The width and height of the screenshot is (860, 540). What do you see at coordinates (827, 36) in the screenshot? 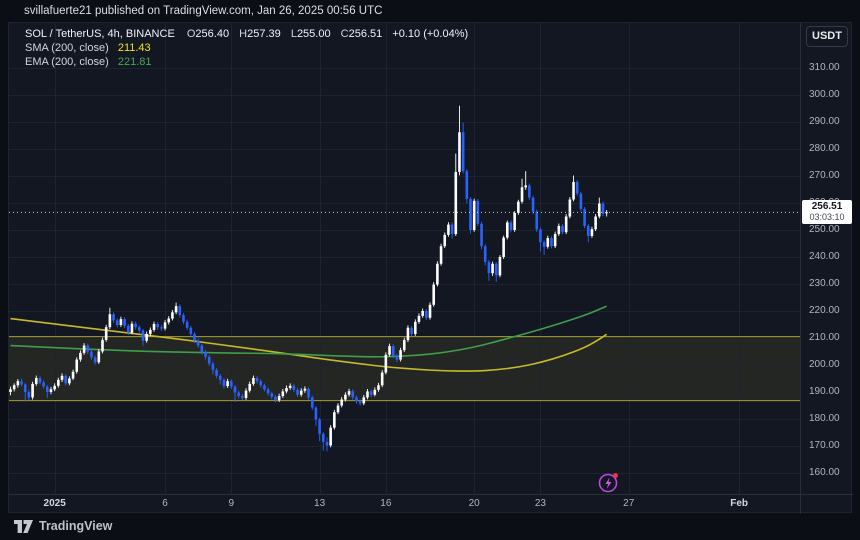
I see `currency-toggle-button: USDT` at bounding box center [827, 36].